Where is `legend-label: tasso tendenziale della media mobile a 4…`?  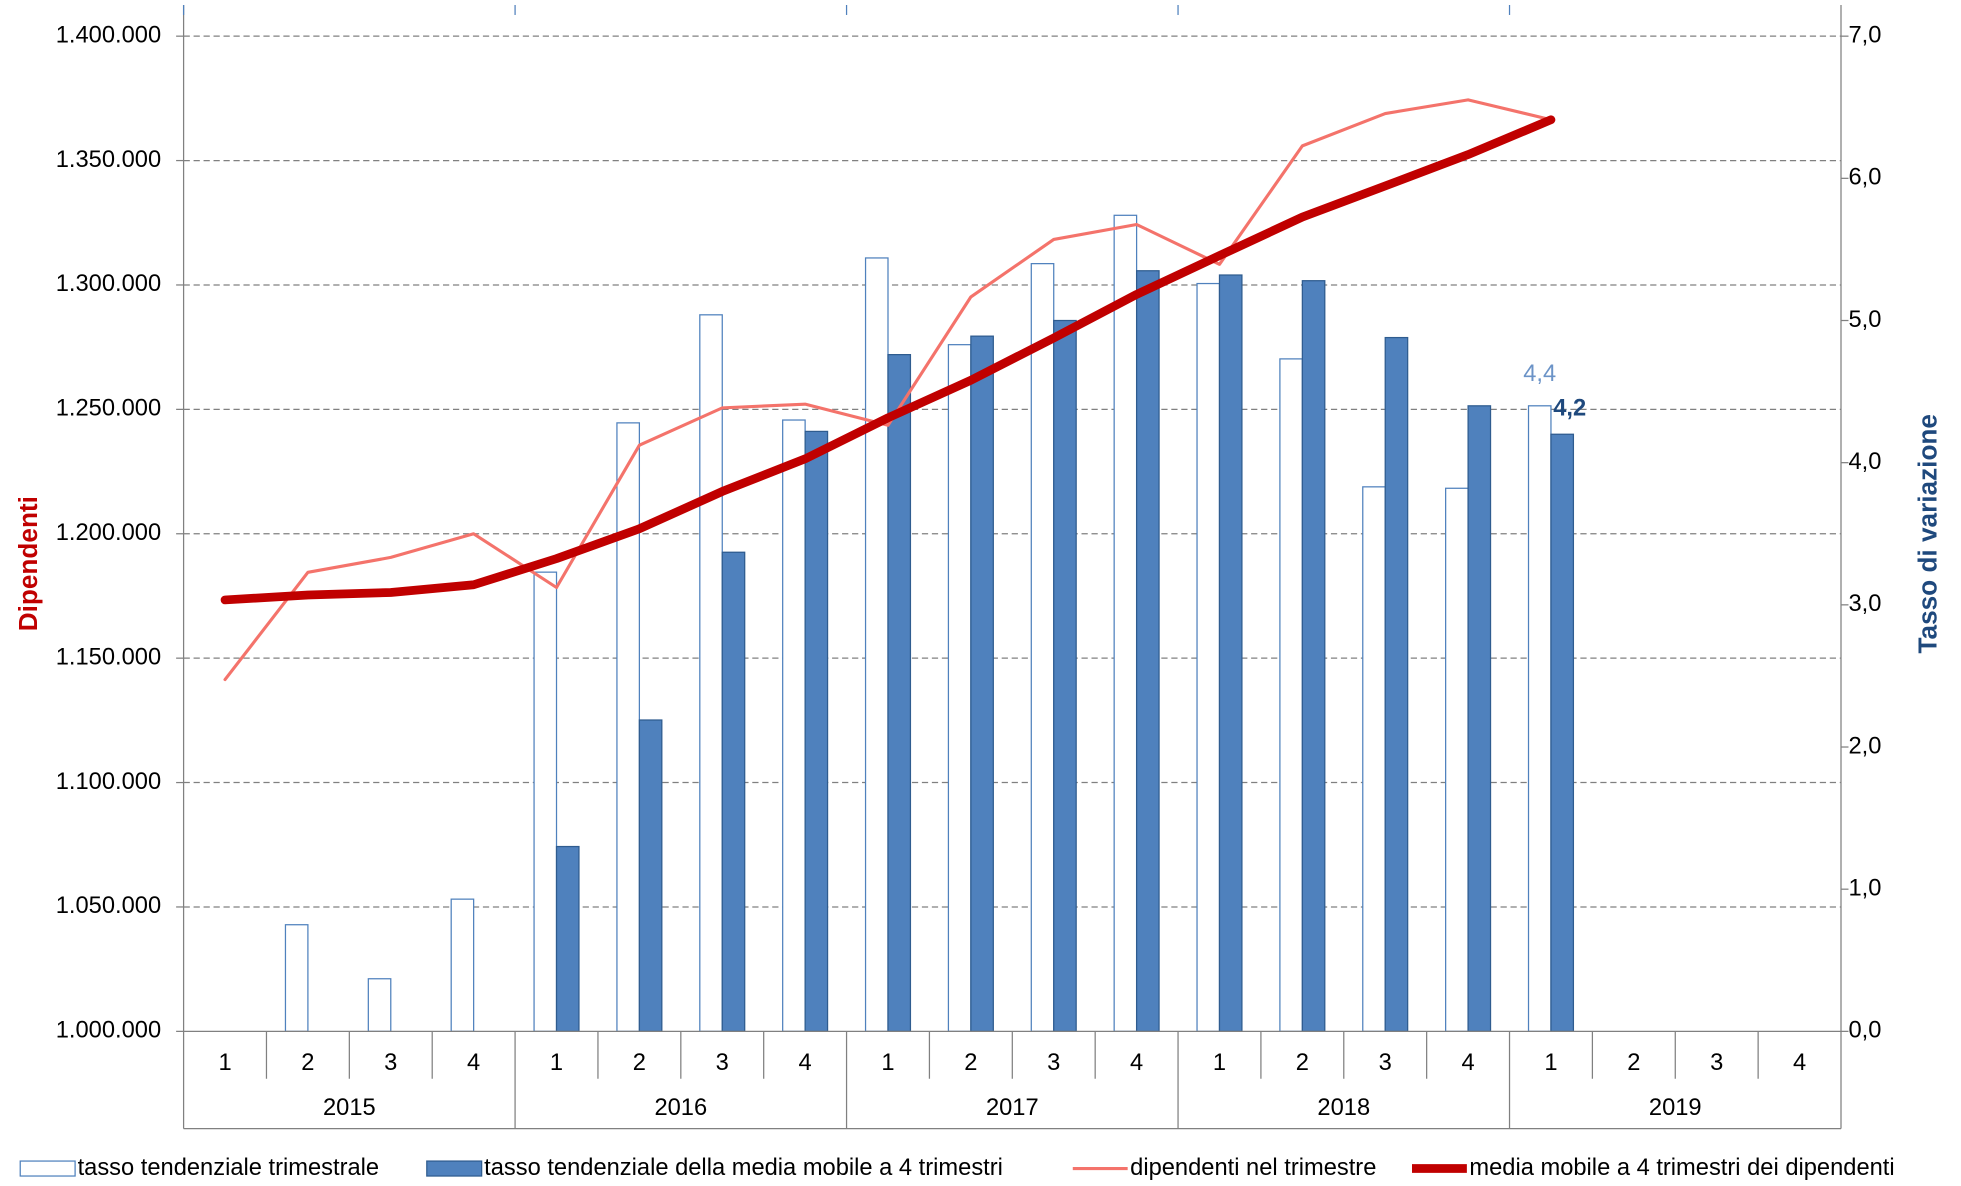
legend-label: tasso tendenziale della media mobile a 4… is located at coordinates (743, 1168).